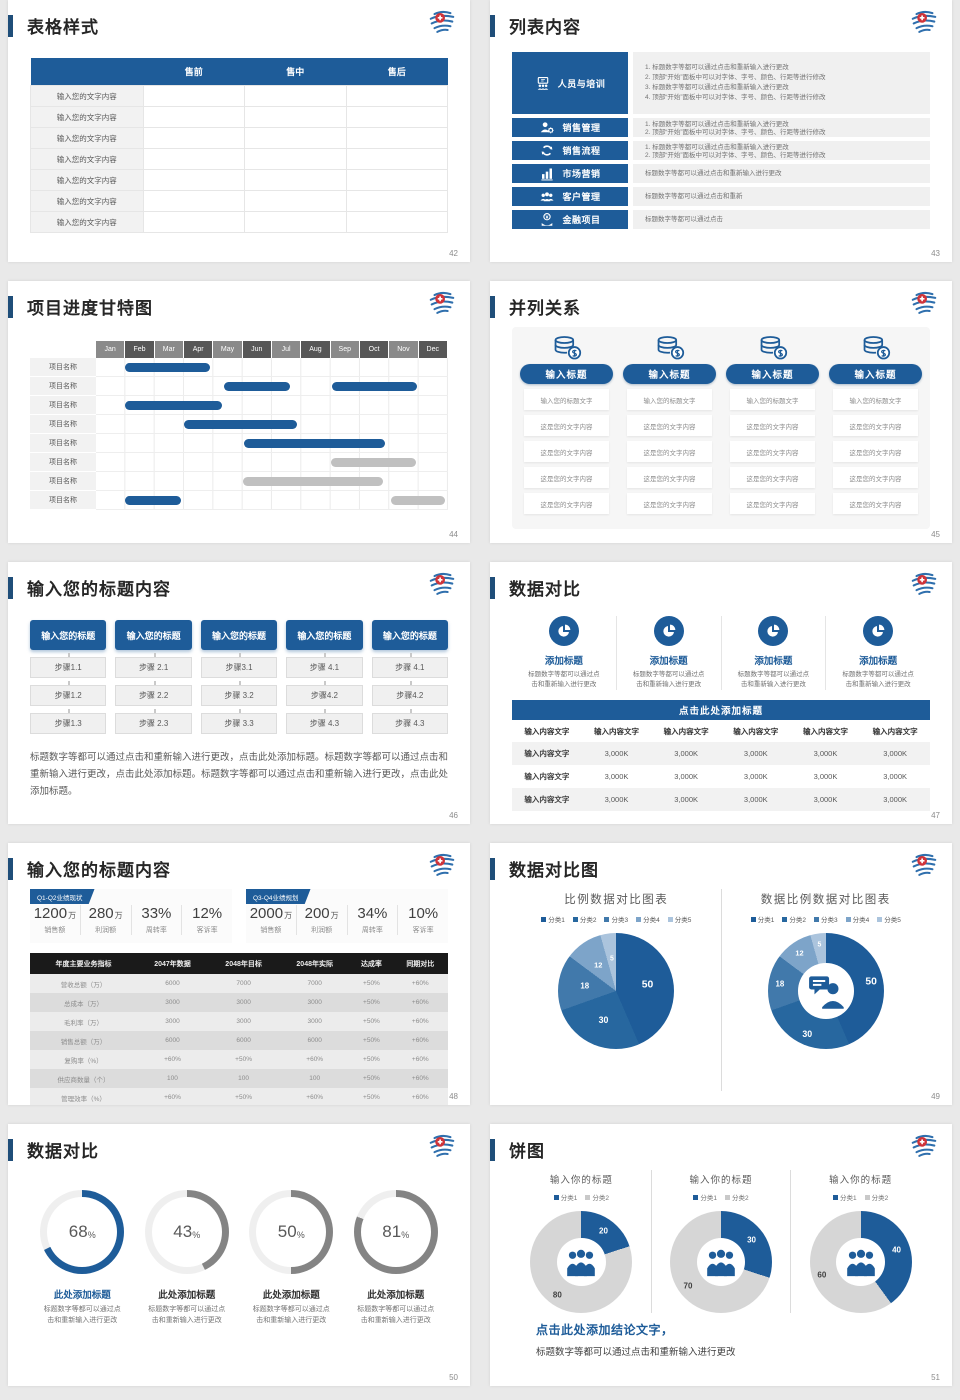 The image size is (960, 1400). I want to click on page-title: 数据对比, so click(63, 1151).